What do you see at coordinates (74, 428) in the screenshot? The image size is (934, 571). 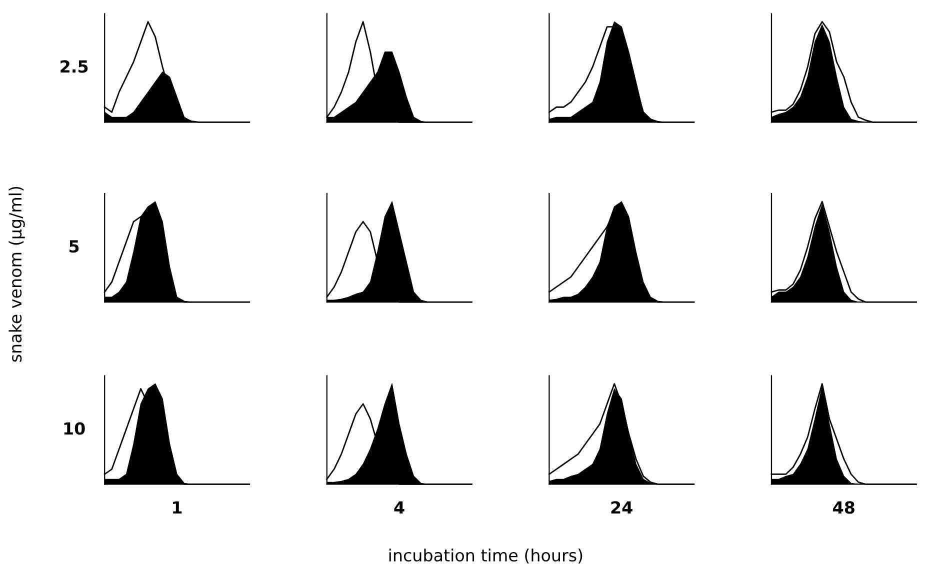 I see `y-axis-title: 10` at bounding box center [74, 428].